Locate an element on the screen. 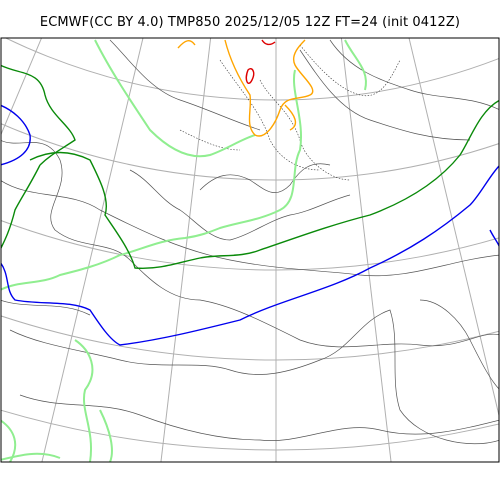  red-isotherm is located at coordinates (260, 61).